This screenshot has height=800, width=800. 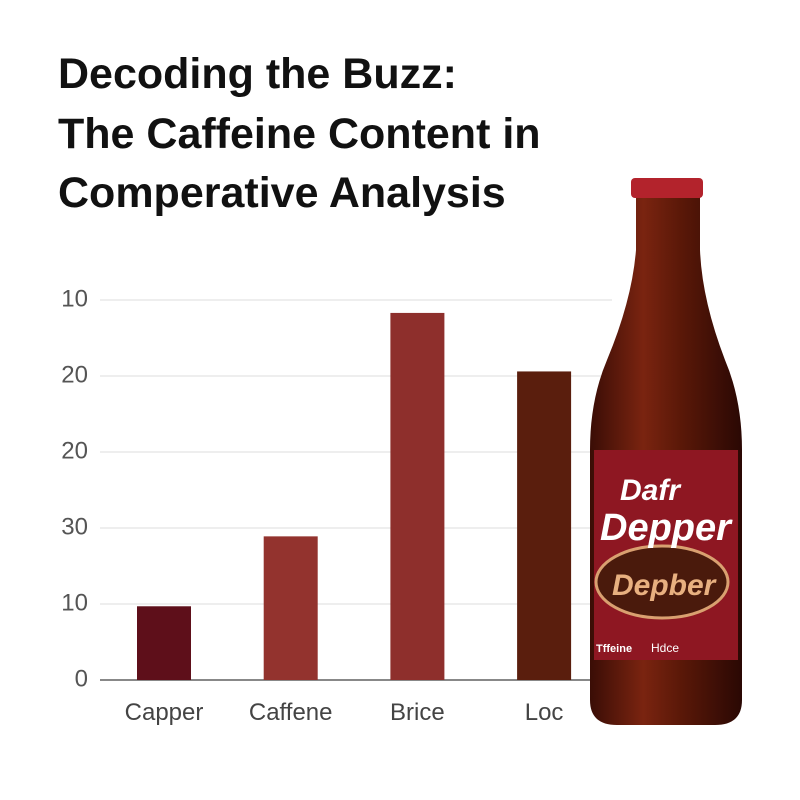 I want to click on y-tick-label: 30, so click(x=74, y=526).